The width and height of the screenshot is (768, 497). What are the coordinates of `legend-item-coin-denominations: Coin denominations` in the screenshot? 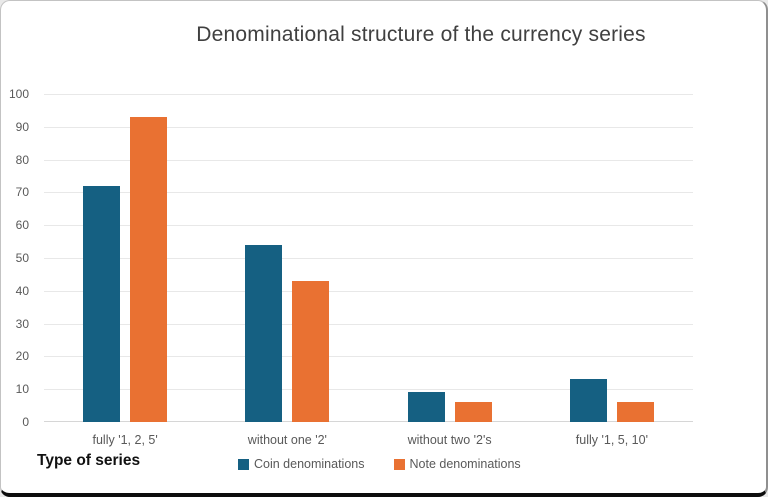 It's located at (301, 464).